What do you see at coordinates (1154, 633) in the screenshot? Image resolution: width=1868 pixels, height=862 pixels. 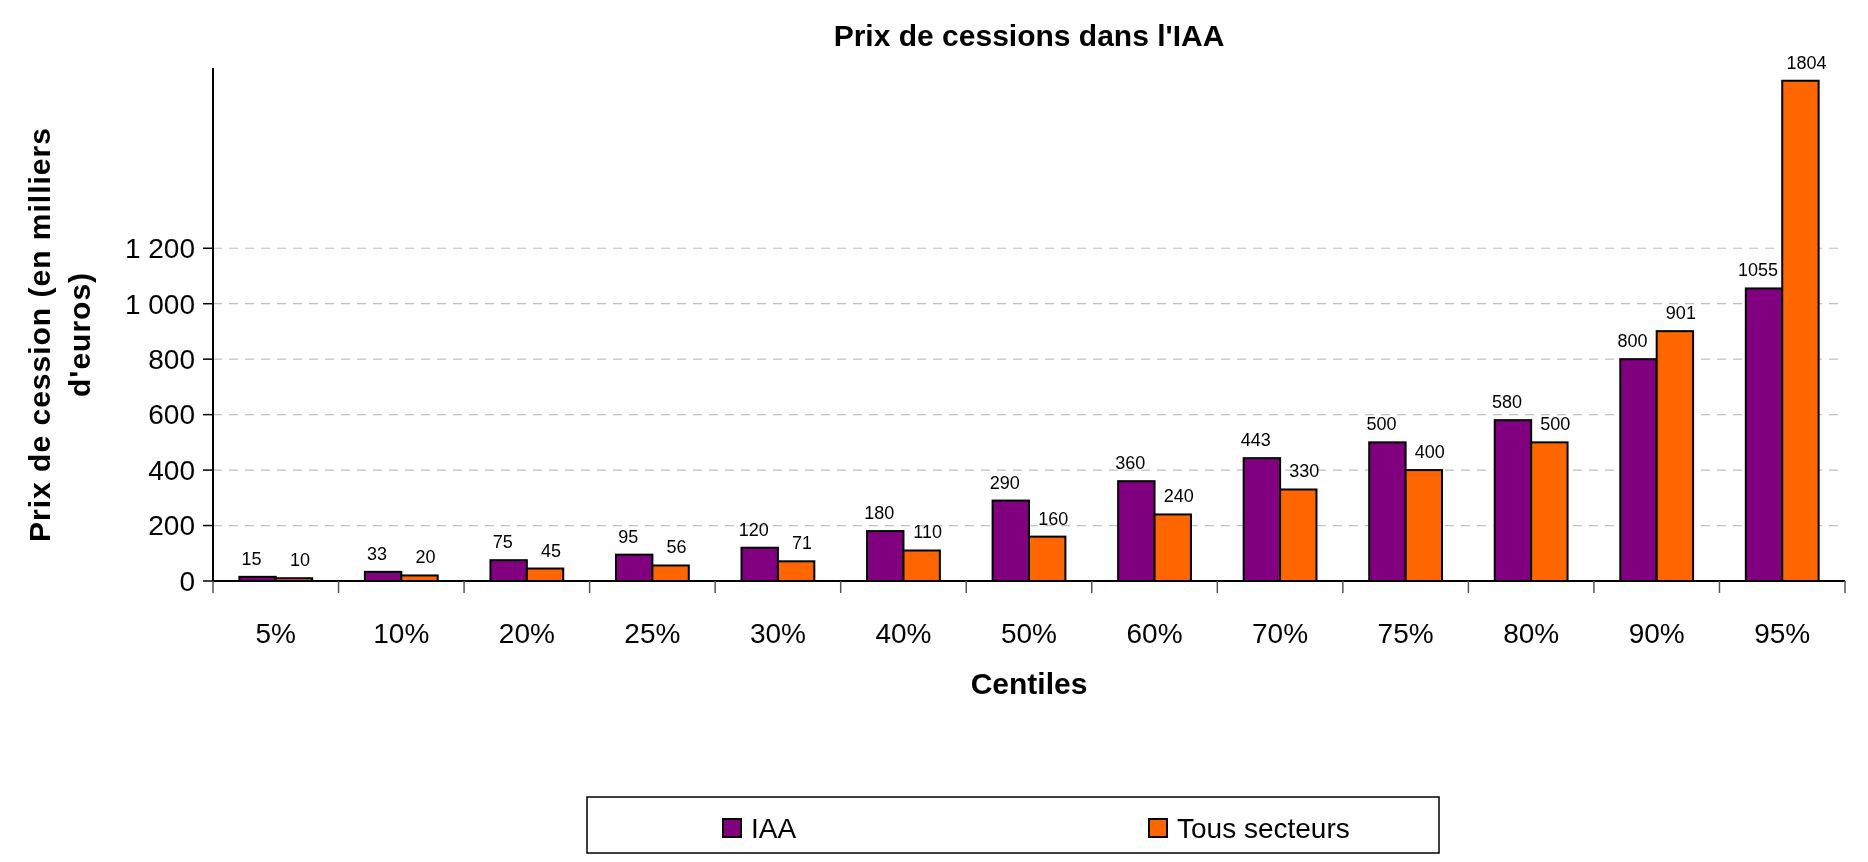 I see `x-tick-label: 60%` at bounding box center [1154, 633].